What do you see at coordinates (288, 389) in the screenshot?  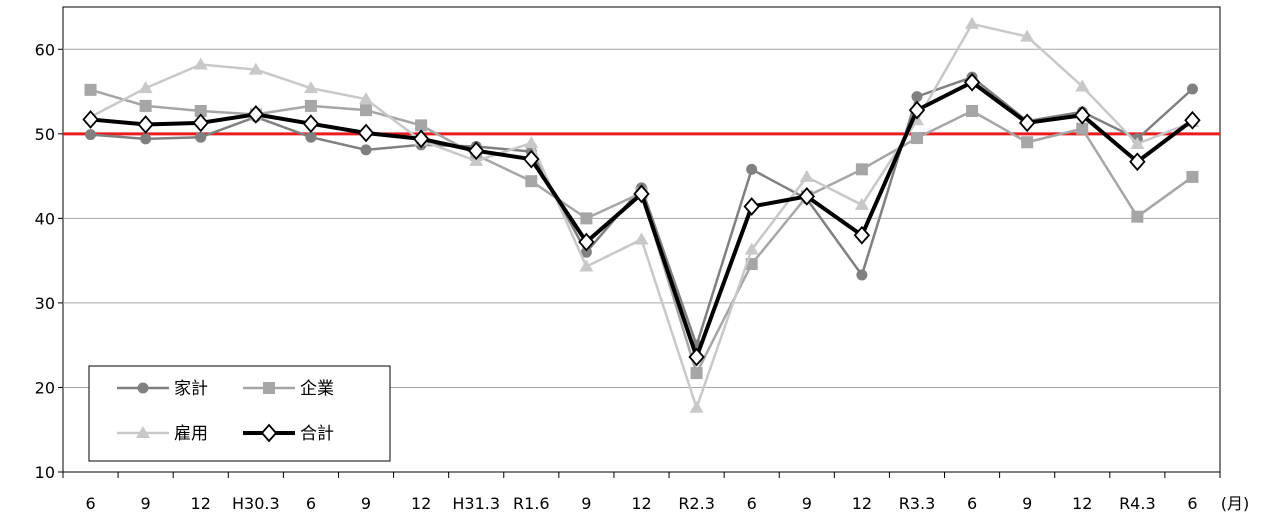 I see `legend-item-企業: 企業` at bounding box center [288, 389].